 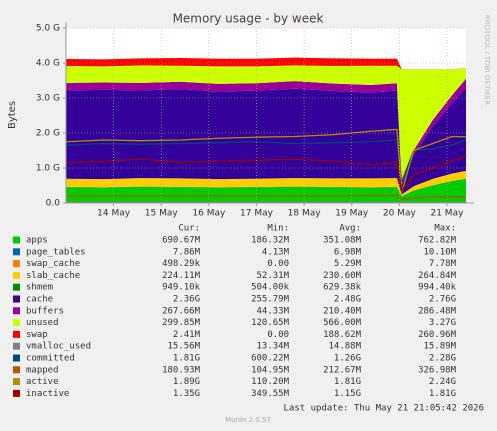 What do you see at coordinates (186, 394) in the screenshot?
I see `stats-value: 1.35G` at bounding box center [186, 394].